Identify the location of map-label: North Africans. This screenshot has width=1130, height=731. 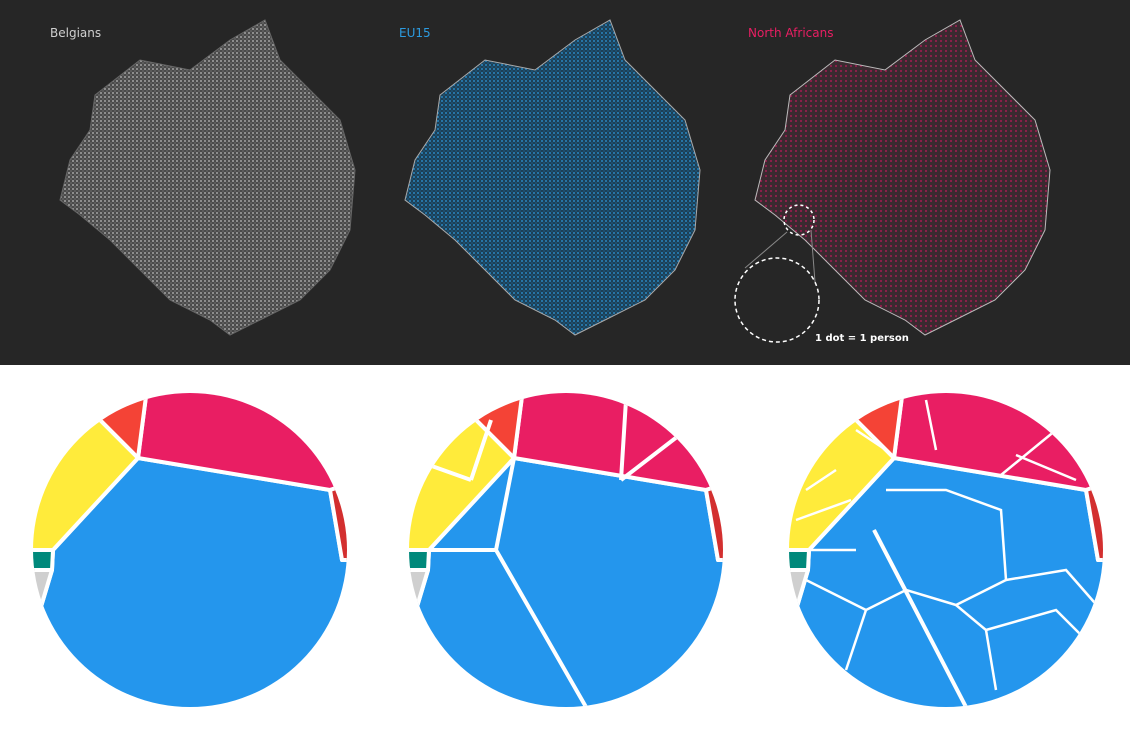
(790, 33).